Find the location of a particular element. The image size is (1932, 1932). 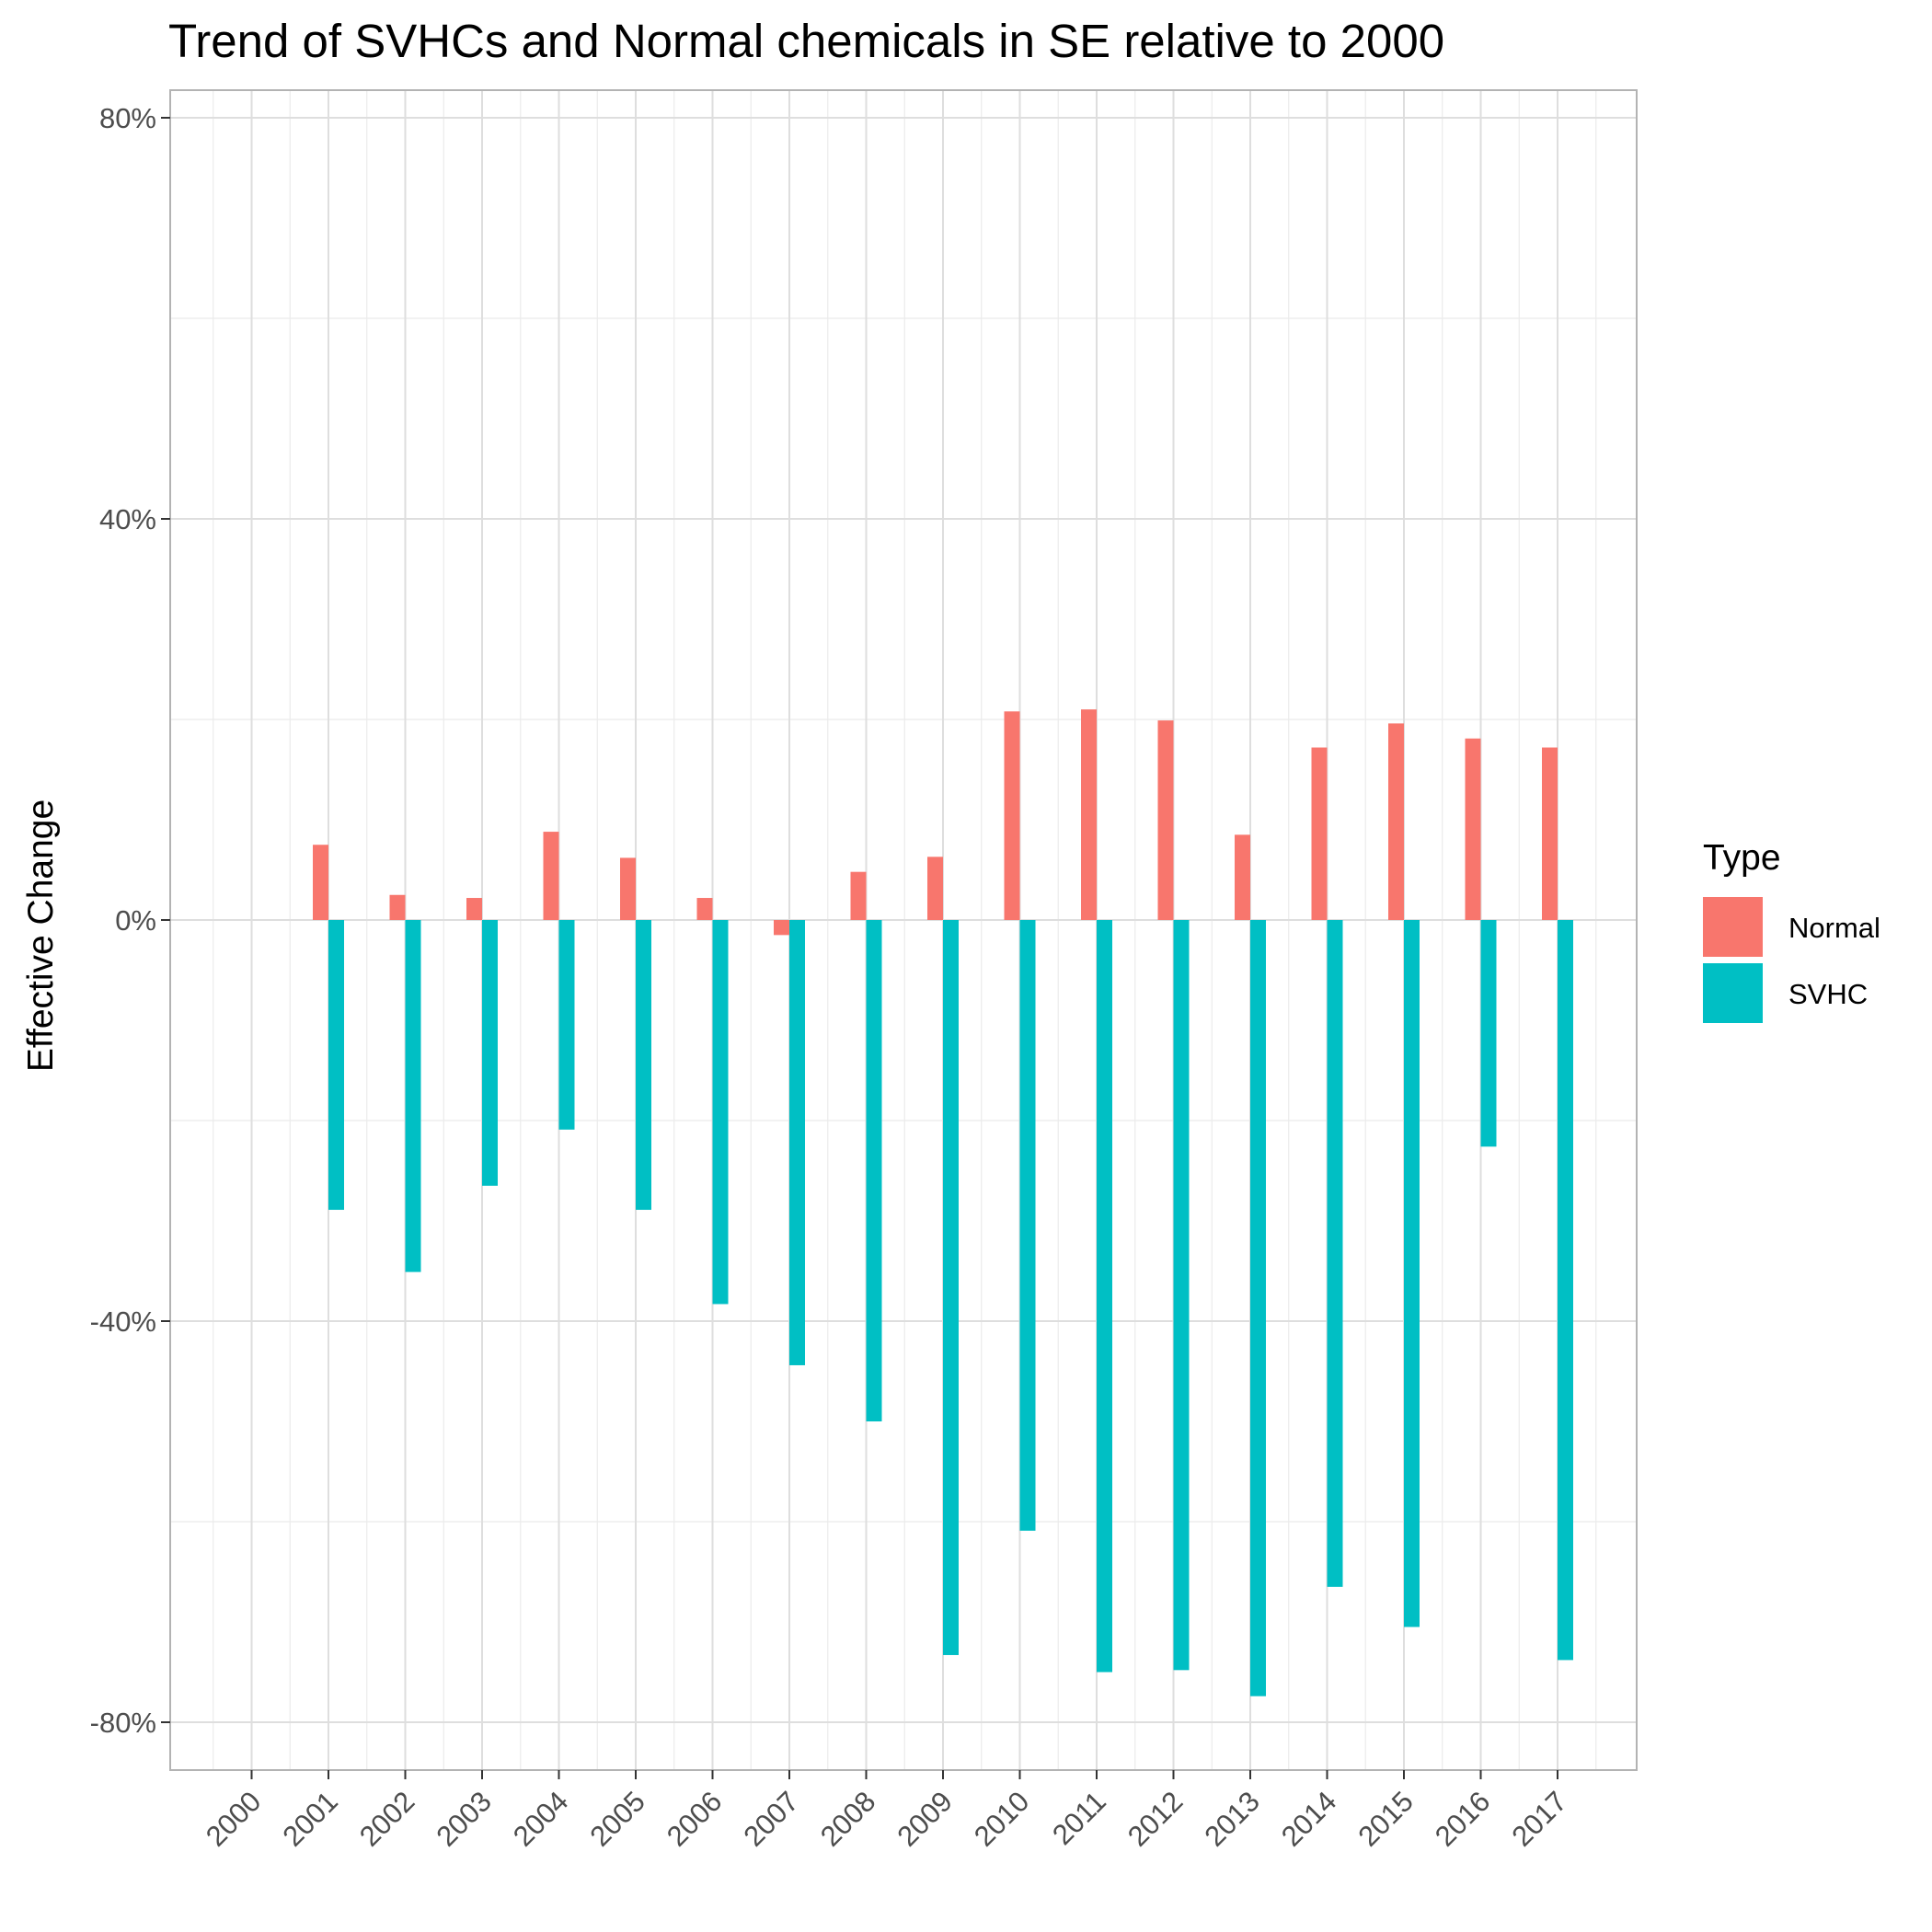

x-tick-label: 2009 is located at coordinates (925, 1819).